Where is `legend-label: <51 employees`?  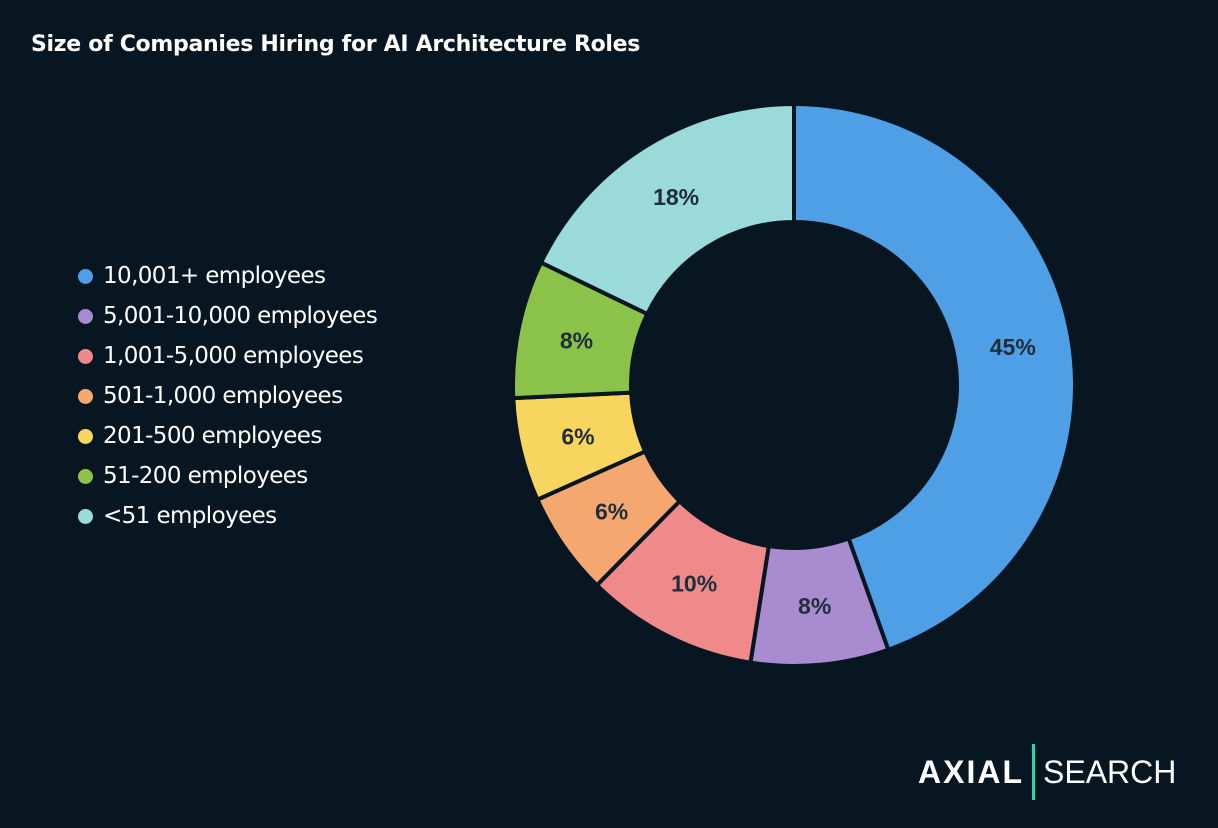 legend-label: <51 employees is located at coordinates (190, 516).